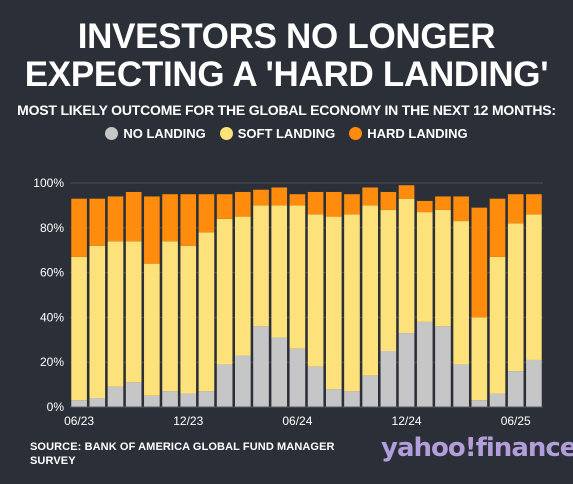 This screenshot has width=573, height=484. I want to click on legend-item-hard-landing: HARD LANDING, so click(408, 133).